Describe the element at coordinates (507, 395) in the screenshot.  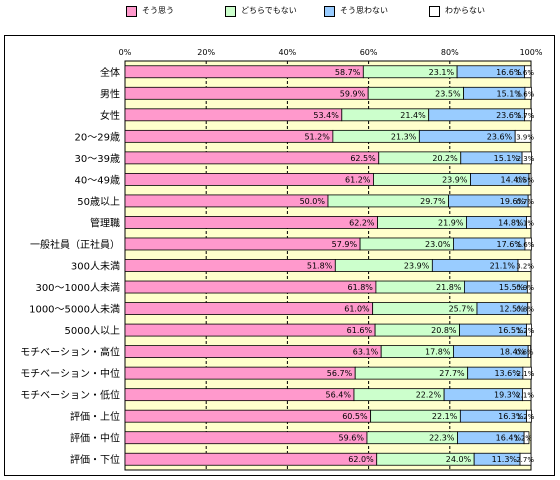
I see `data-label: 19.3%` at that location.